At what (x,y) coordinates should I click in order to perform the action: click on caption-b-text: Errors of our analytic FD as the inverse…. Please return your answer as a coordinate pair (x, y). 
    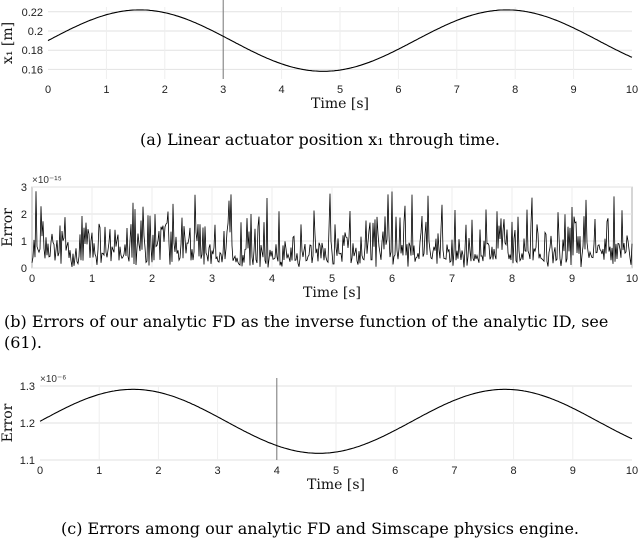
    Looking at the image, I should click on (306, 332).